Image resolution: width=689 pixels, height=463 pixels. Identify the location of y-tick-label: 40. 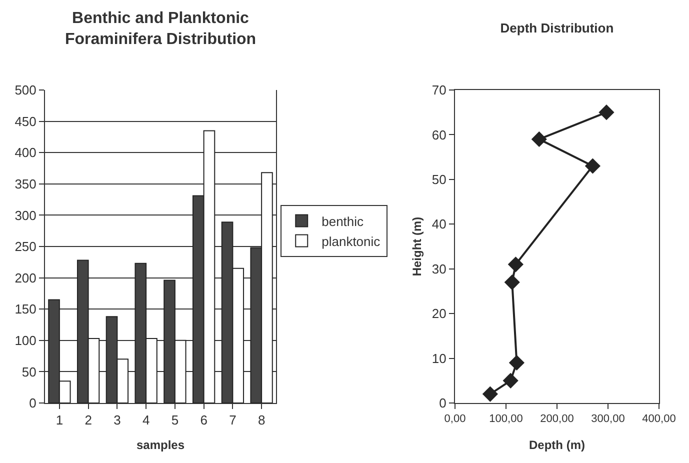
(439, 224).